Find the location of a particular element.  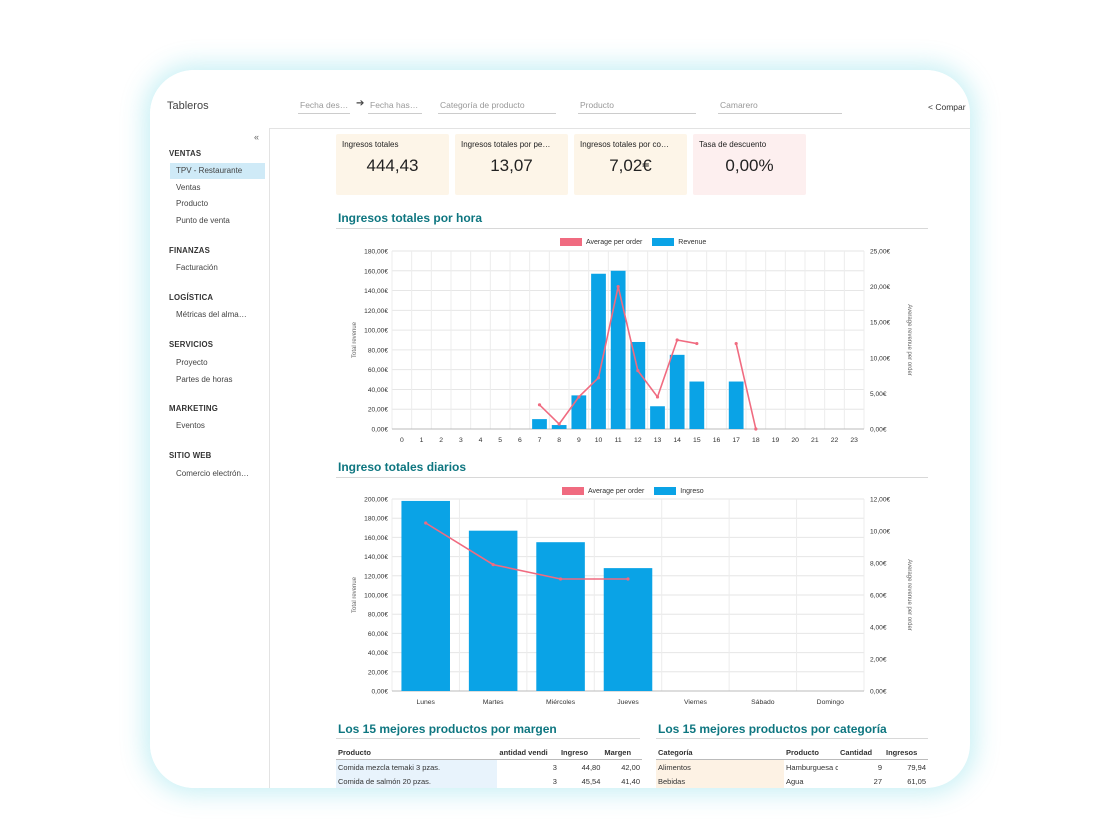

y2-axis-title: Average revenue per order is located at coordinates (909, 595).